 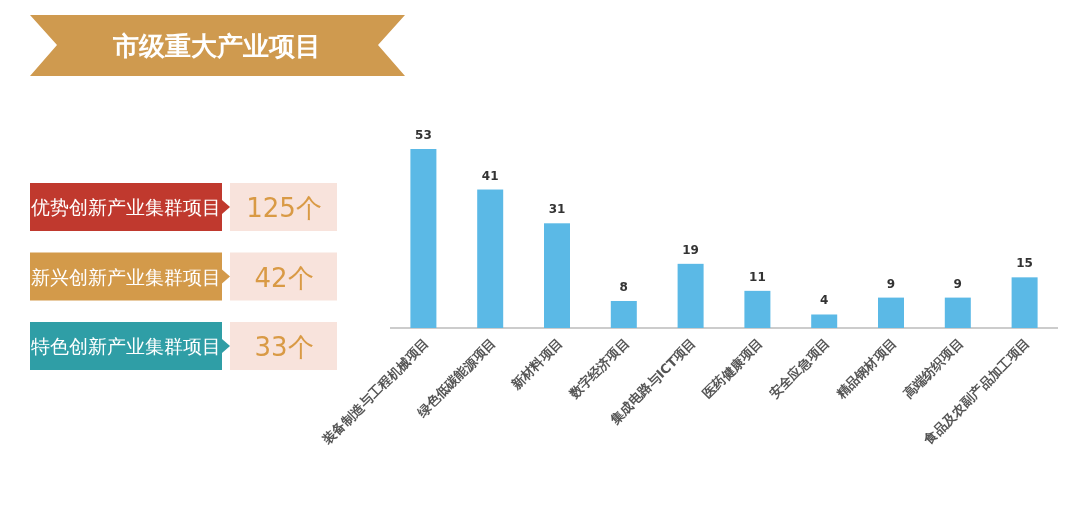 What do you see at coordinates (866, 368) in the screenshot?
I see `x-tick-label: 精品钢材项目` at bounding box center [866, 368].